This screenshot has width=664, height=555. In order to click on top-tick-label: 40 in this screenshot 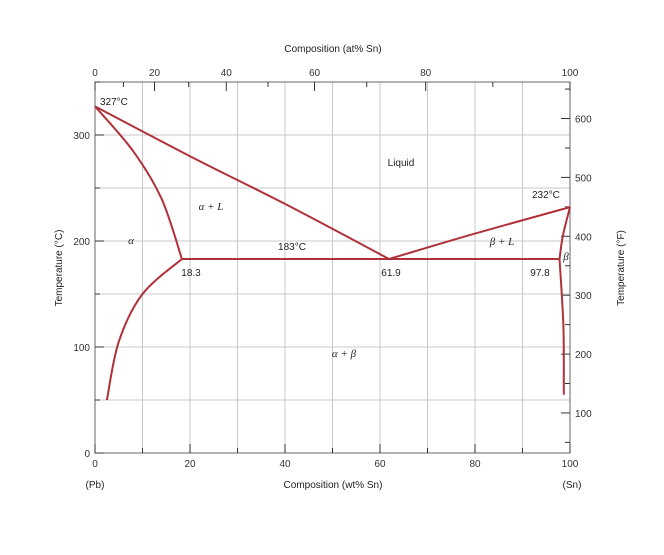, I will do `click(227, 73)`.